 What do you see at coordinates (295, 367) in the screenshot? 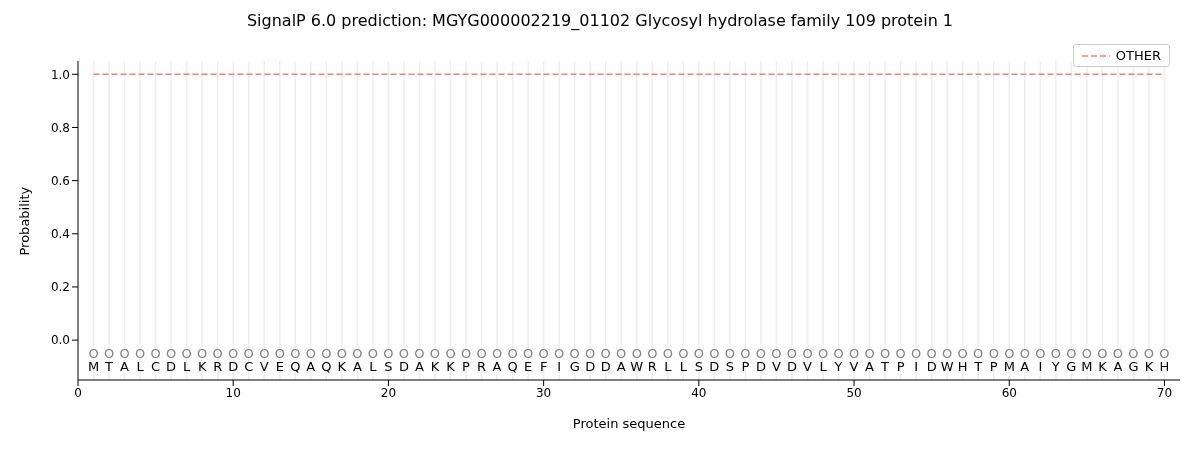
I see `annotation: Q` at bounding box center [295, 367].